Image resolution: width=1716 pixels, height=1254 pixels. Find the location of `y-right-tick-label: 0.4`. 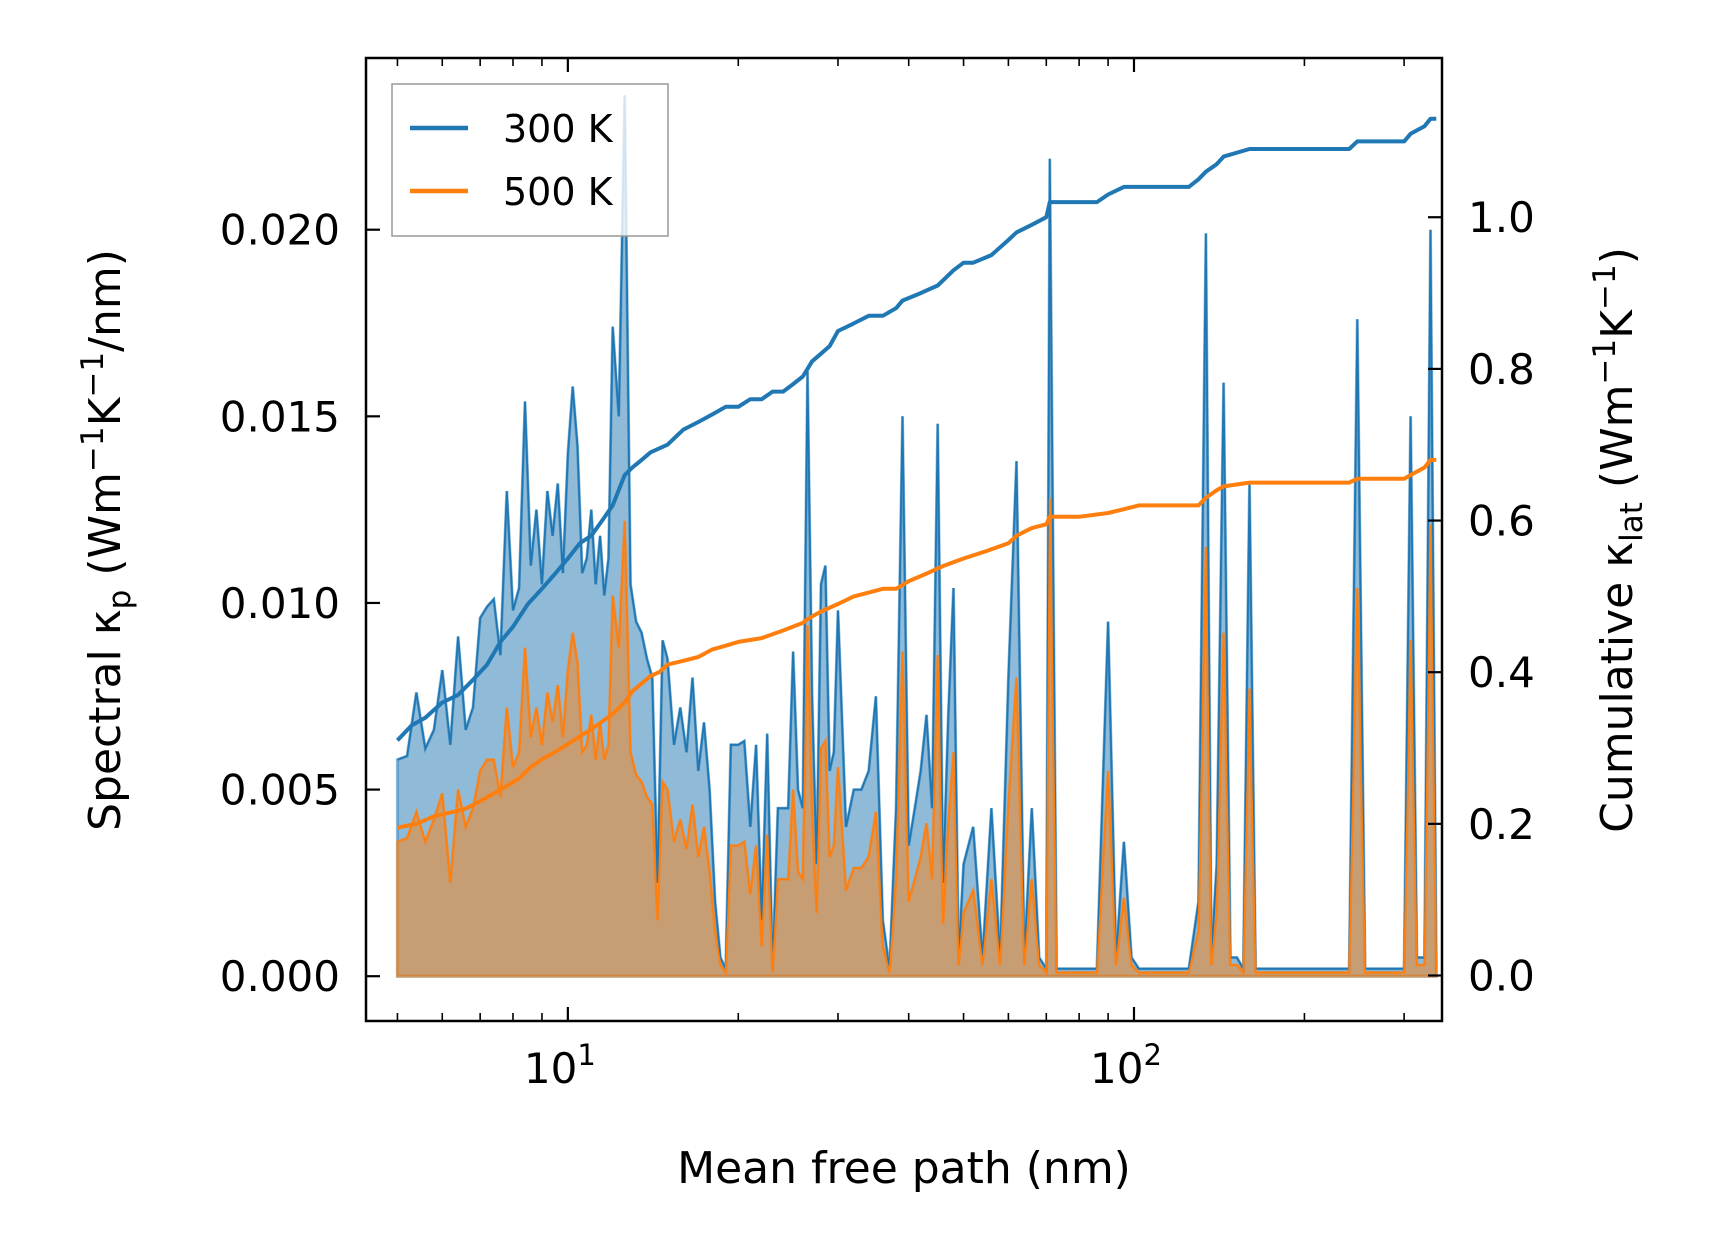

y-right-tick-label: 0.4 is located at coordinates (1501, 672).